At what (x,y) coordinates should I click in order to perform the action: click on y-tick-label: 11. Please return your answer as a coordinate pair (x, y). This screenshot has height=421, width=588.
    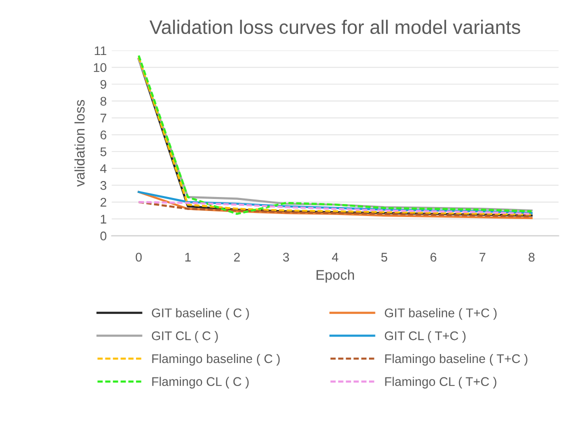
    Looking at the image, I should click on (100, 51).